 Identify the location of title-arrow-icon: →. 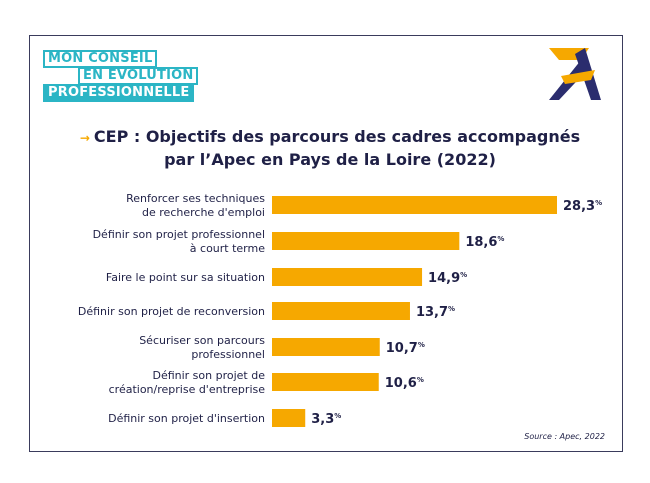
(84, 138).